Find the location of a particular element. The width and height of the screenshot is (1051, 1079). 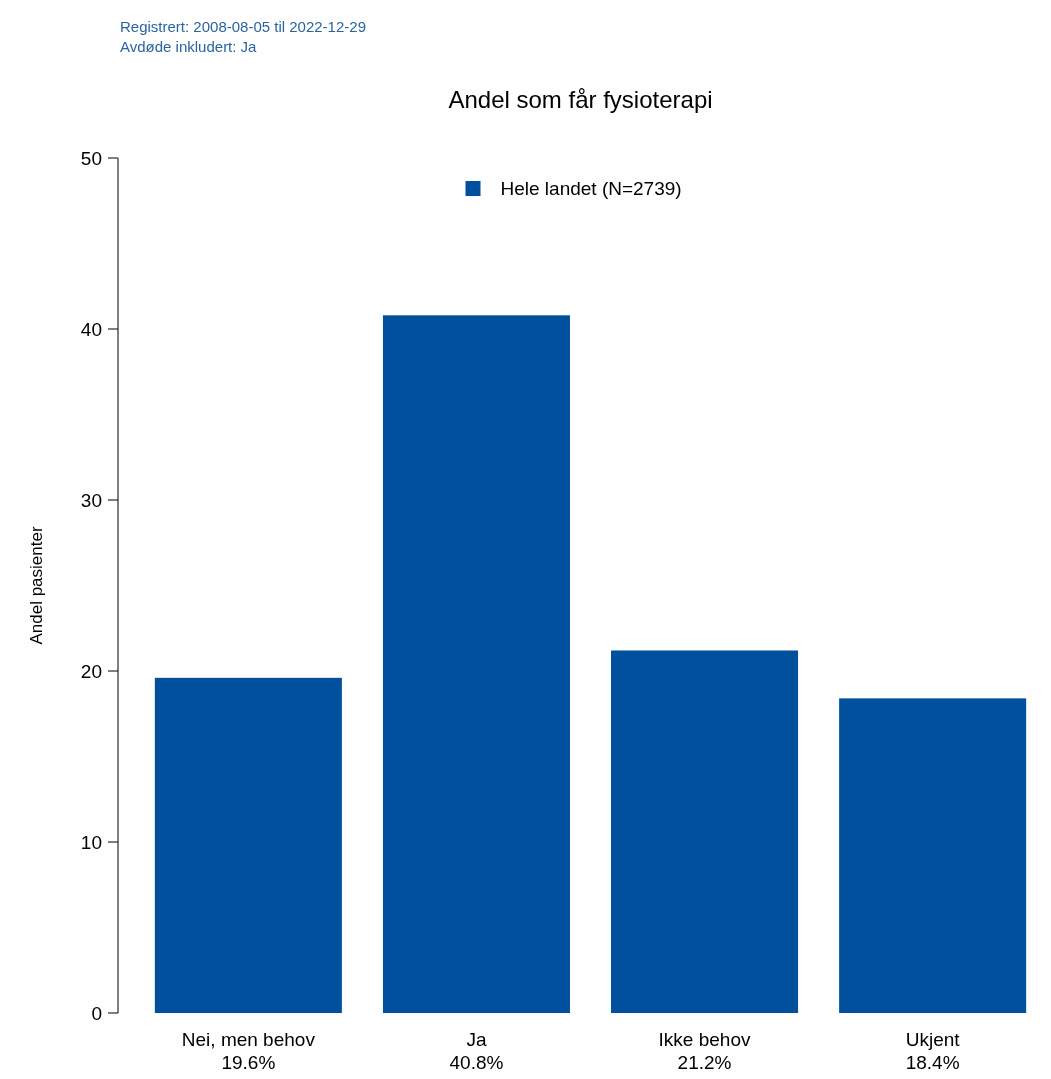

x-tick-label: Ja is located at coordinates (476, 1039).